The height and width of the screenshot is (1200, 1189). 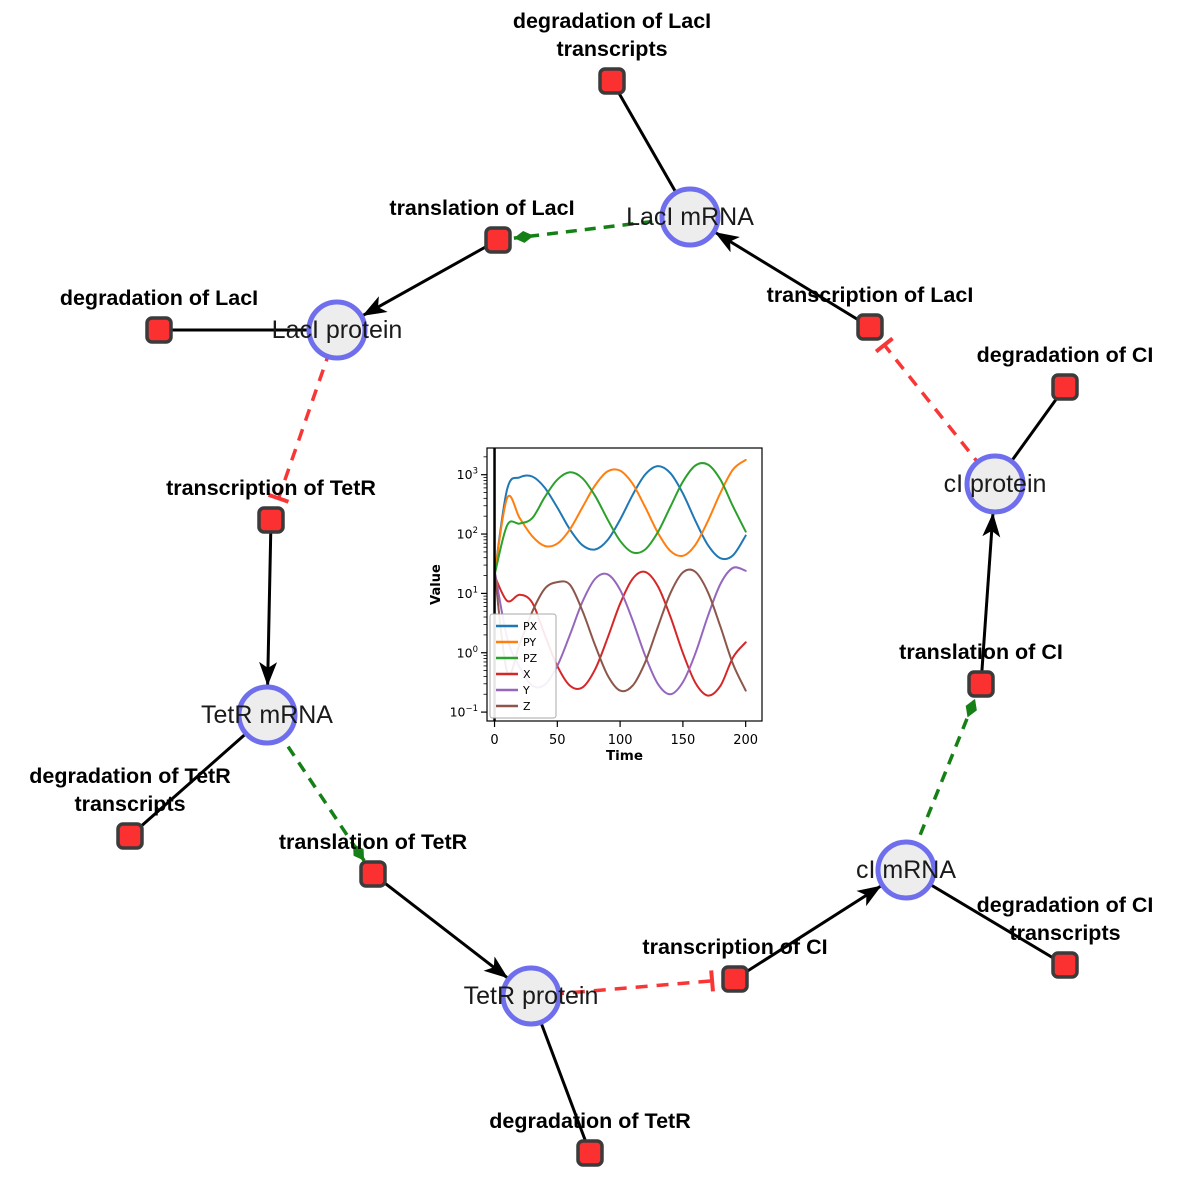 I want to click on series-line-X, so click(x=620, y=633).